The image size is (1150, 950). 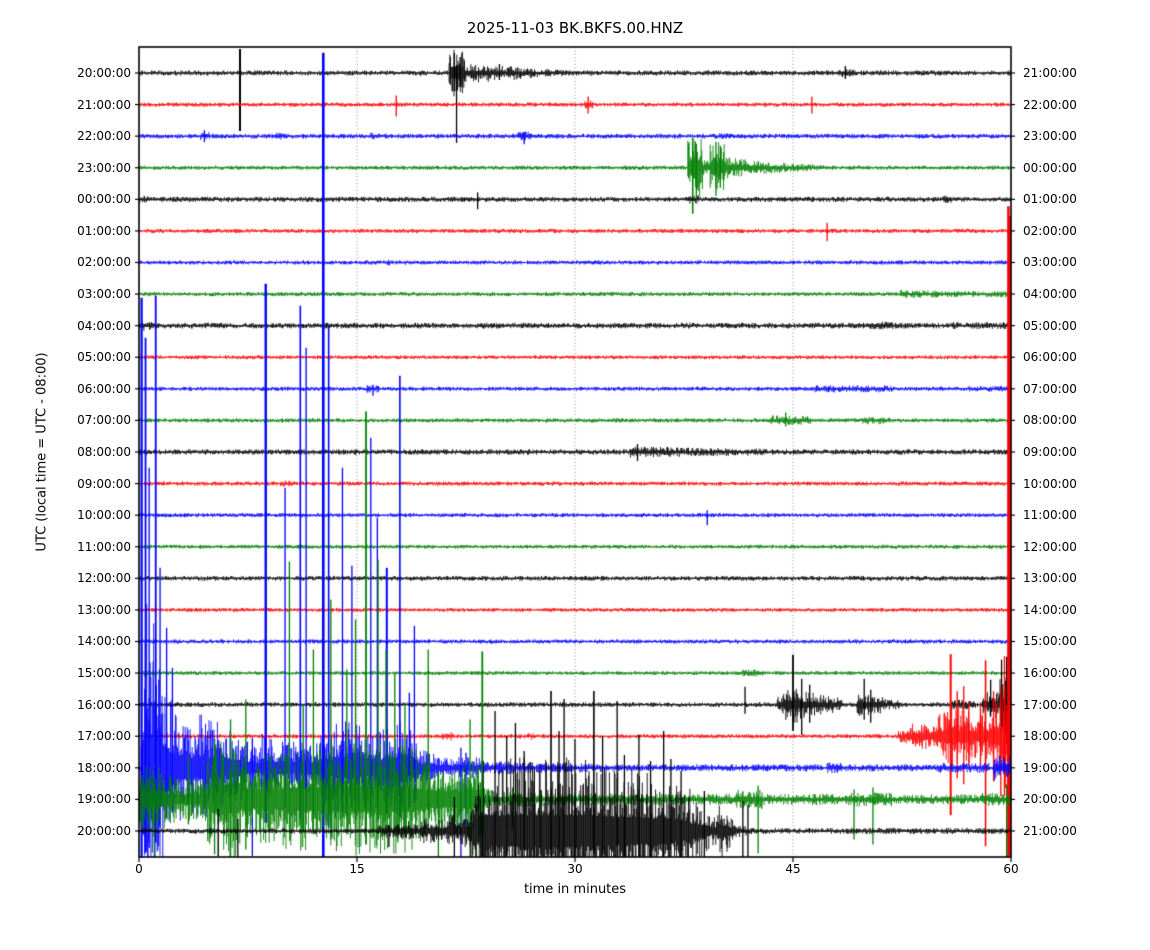 What do you see at coordinates (1050, 325) in the screenshot?
I see `right-tick-label: 05:00:00` at bounding box center [1050, 325].